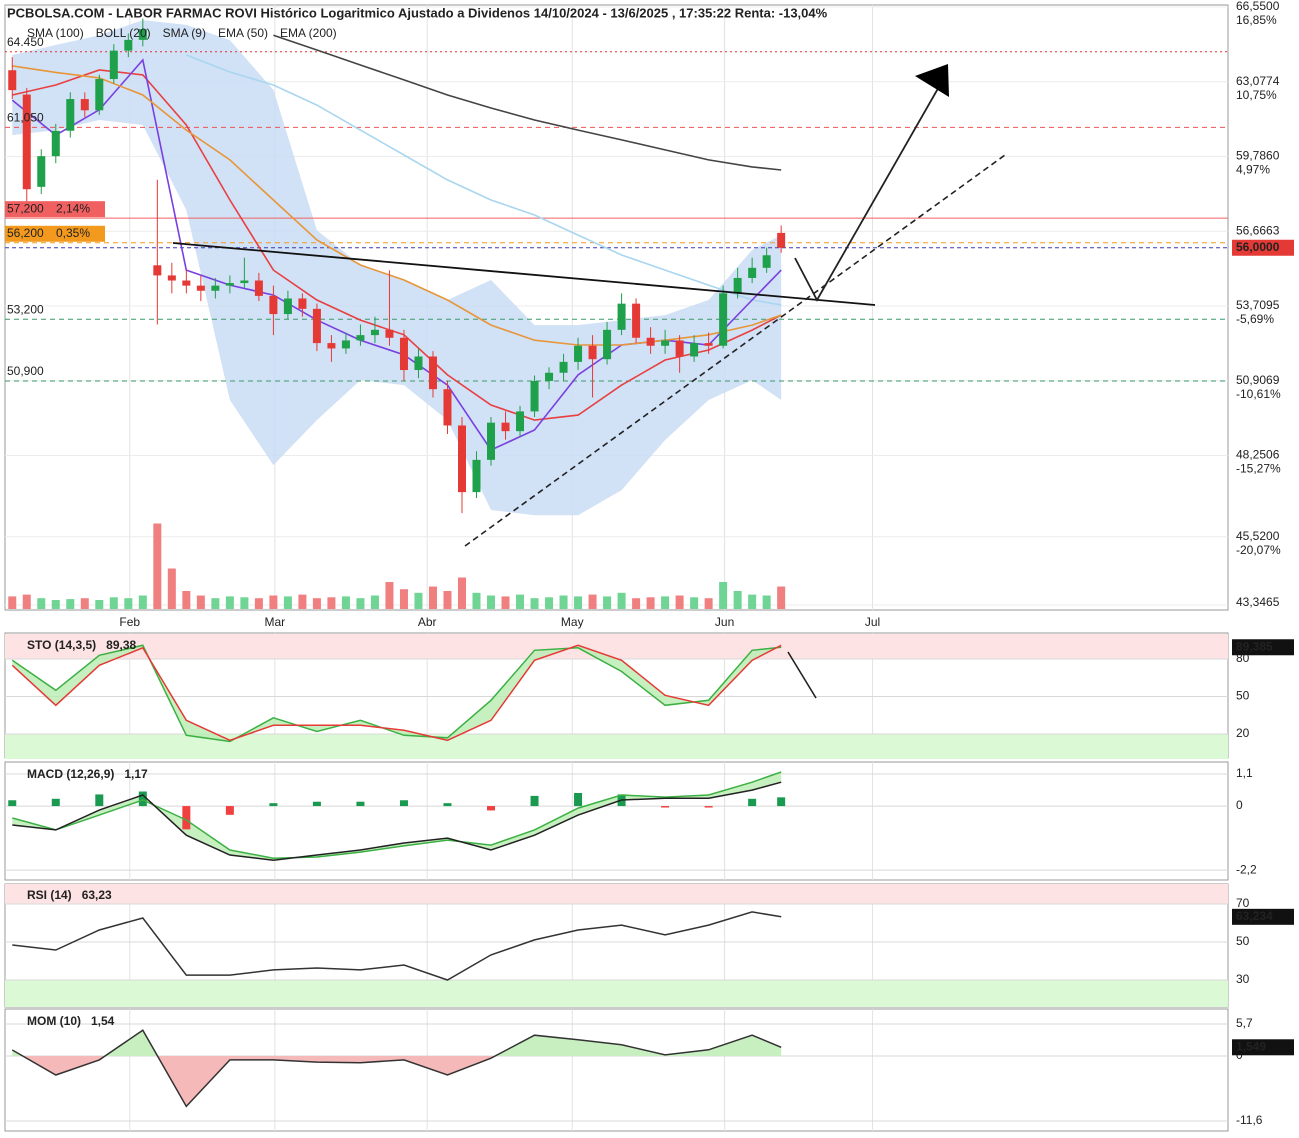 The image size is (1299, 1138). What do you see at coordinates (397, 816) in the screenshot?
I see `fill-between` at bounding box center [397, 816].